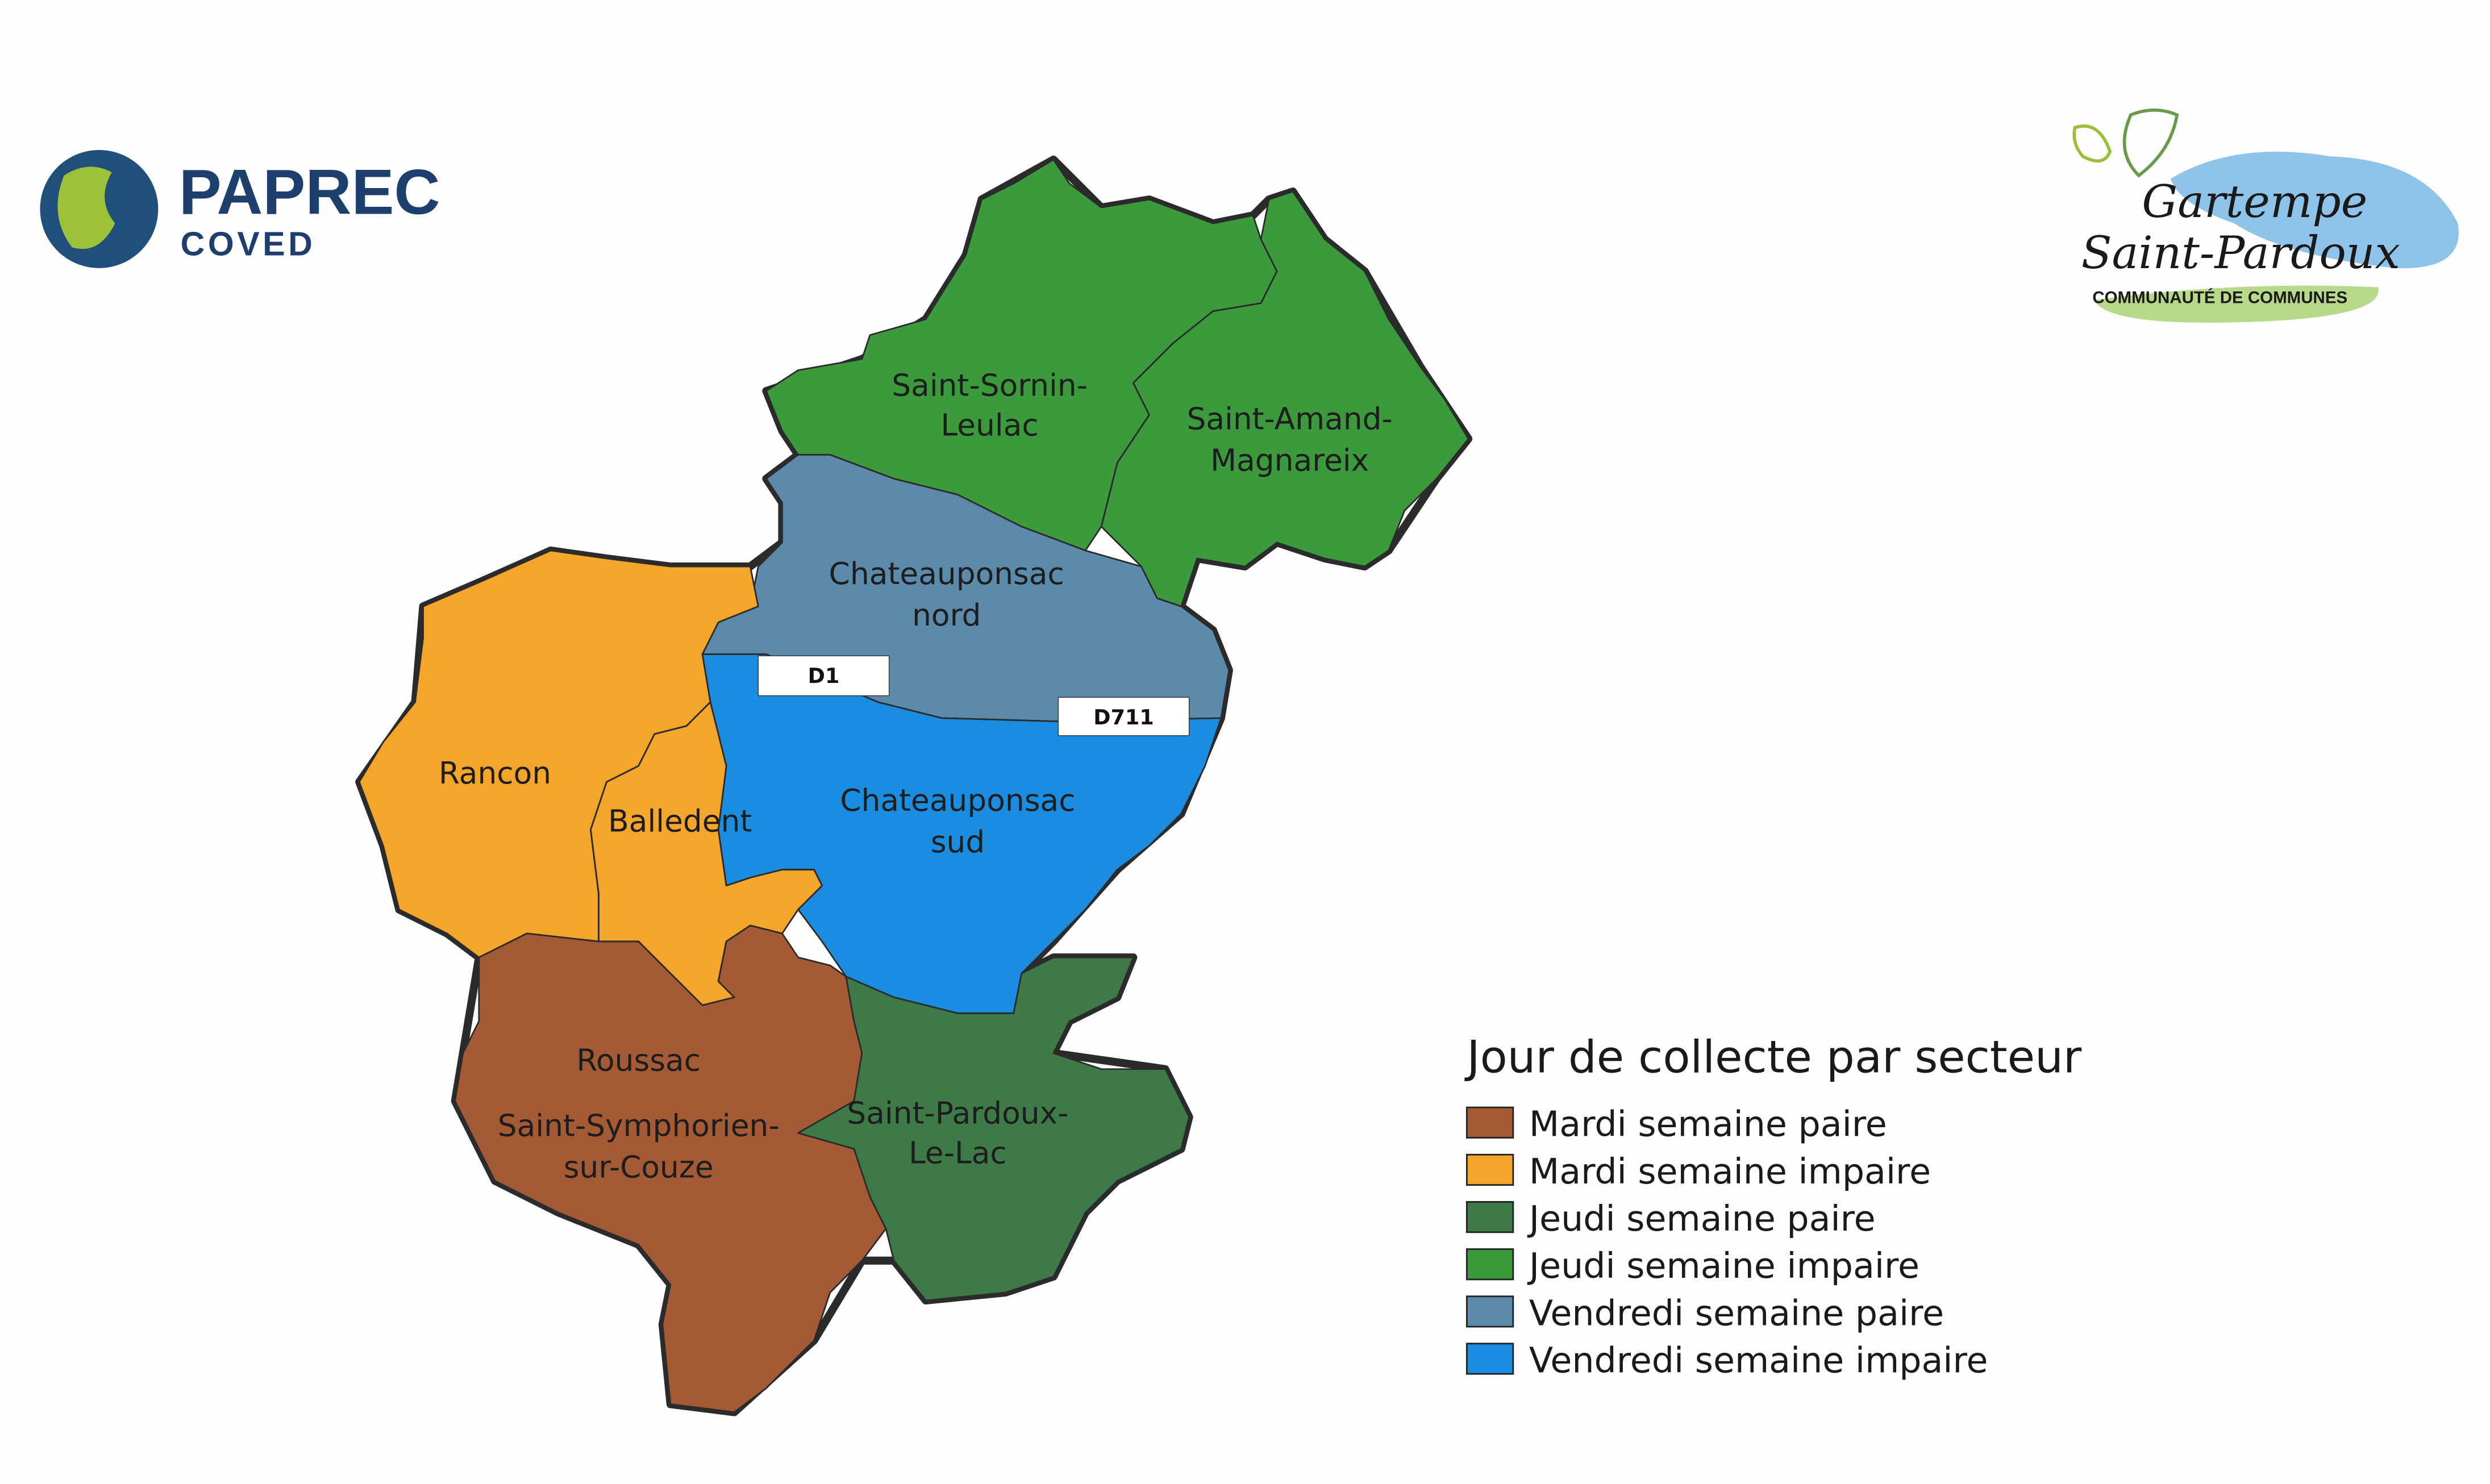 This screenshot has width=2490, height=1484. What do you see at coordinates (1289, 460) in the screenshot?
I see `label-saint-amand-magnareix-2: Magnareix` at bounding box center [1289, 460].